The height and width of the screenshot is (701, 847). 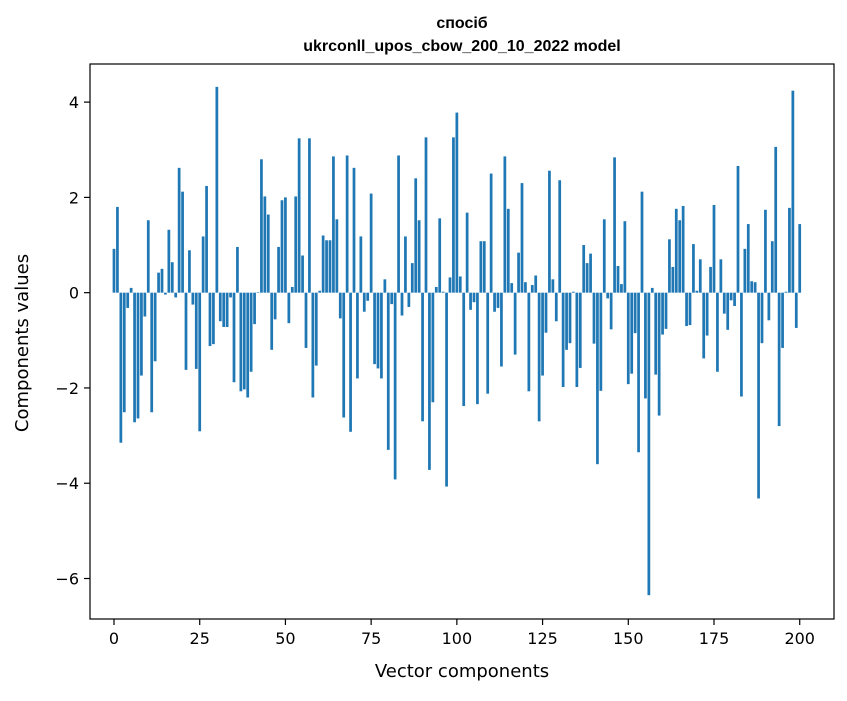 What do you see at coordinates (542, 638) in the screenshot?
I see `x-tick-label: 125` at bounding box center [542, 638].